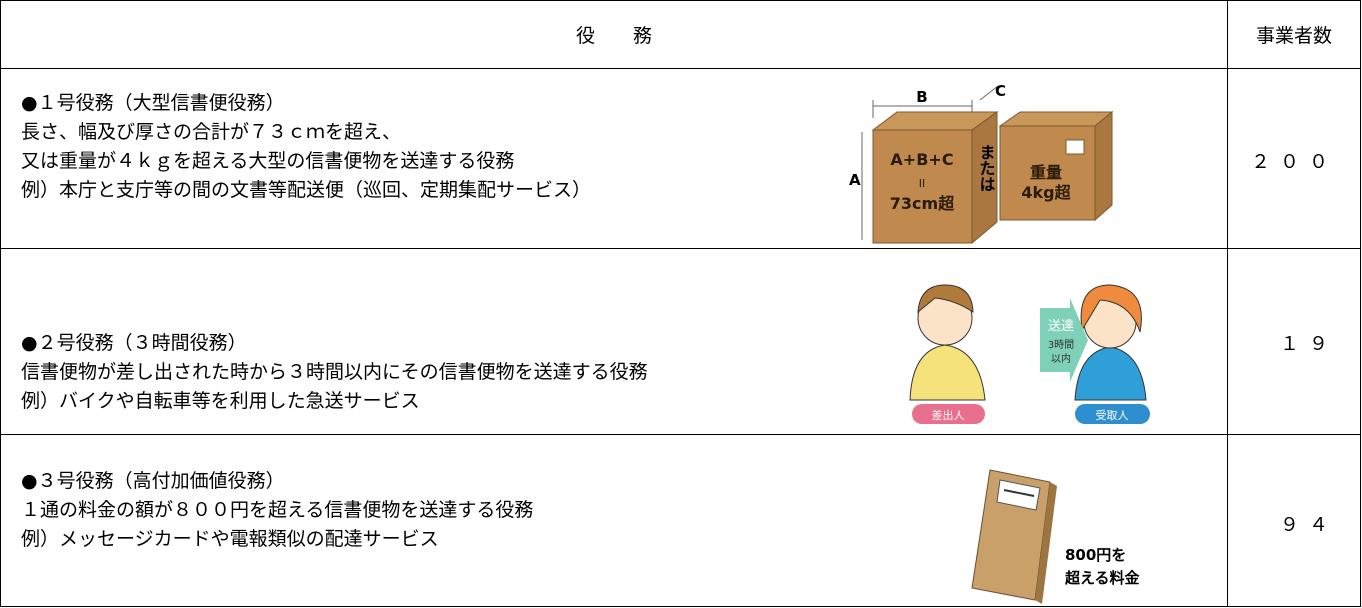 Image resolution: width=1362 pixels, height=608 pixels. I want to click on text-line: 信書便物が差し出された時から３時間以内にその信書便物を送達する役務, so click(334, 372).